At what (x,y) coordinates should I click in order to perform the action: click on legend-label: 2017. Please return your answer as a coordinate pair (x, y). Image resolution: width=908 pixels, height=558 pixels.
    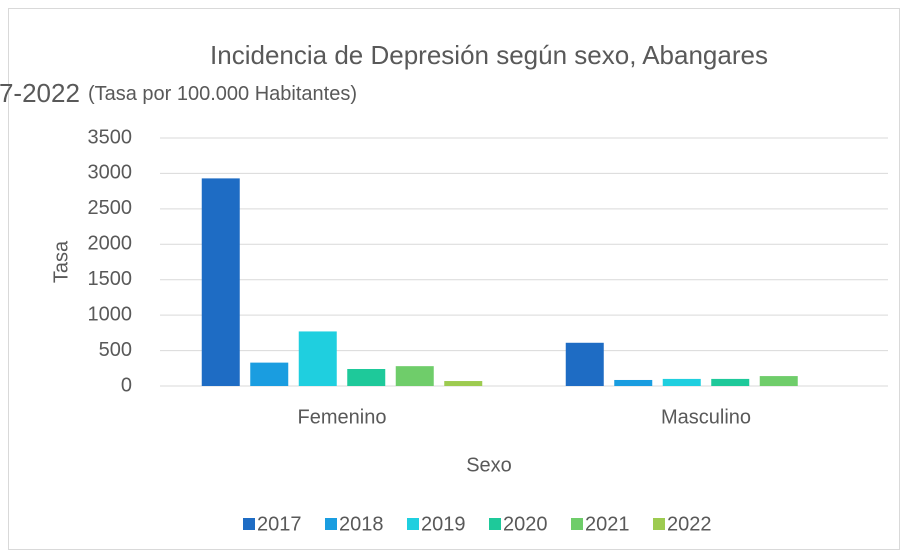
    Looking at the image, I should click on (279, 524).